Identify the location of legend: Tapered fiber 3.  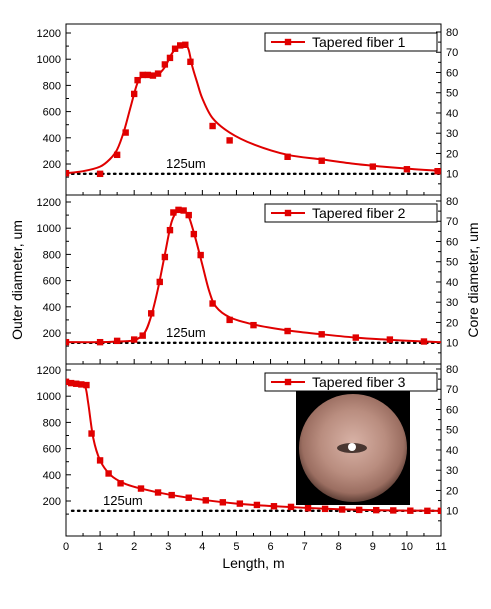
(351, 382).